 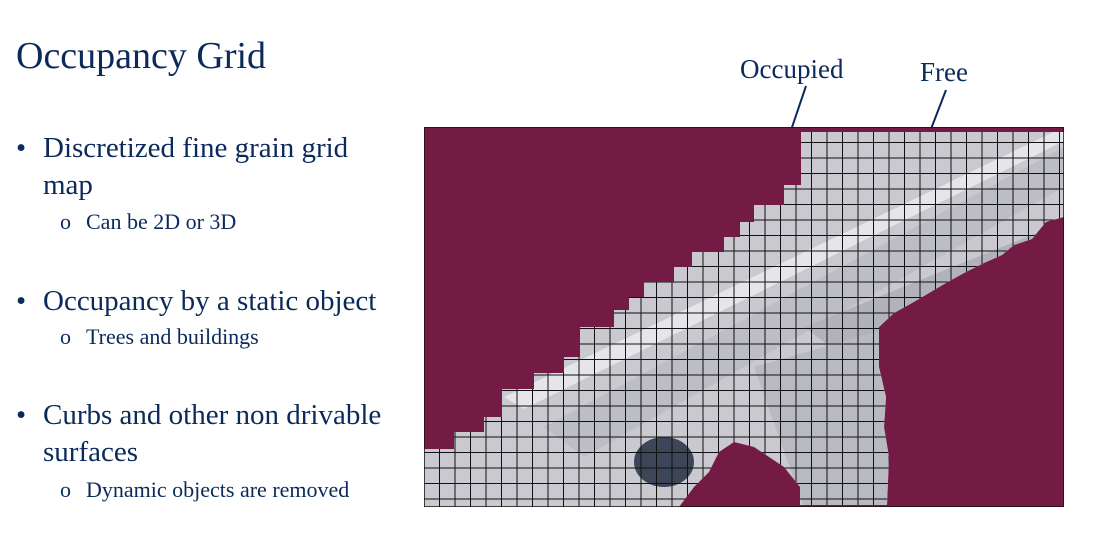 I want to click on sub-bullet-item: o Dynamic objects are removed, so click(x=204, y=490).